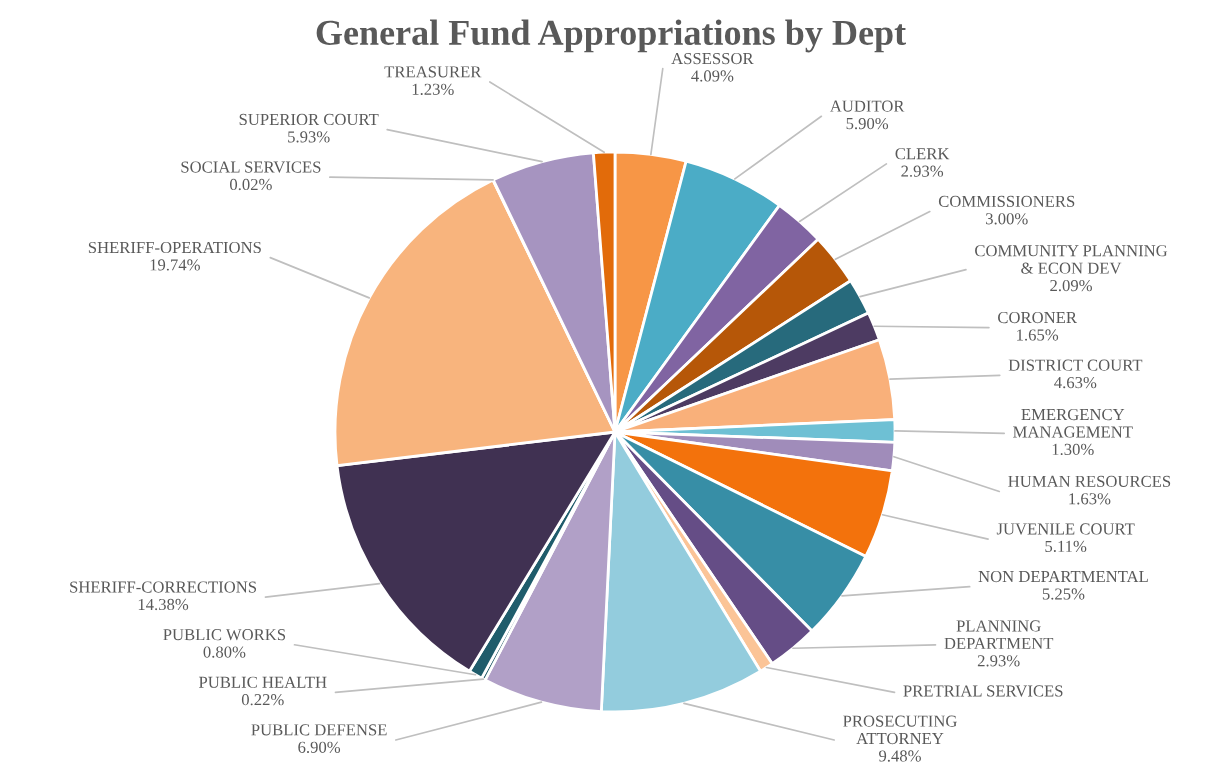  What do you see at coordinates (319, 730) in the screenshot?
I see `slice-label: PUBLIC DEFENSE` at bounding box center [319, 730].